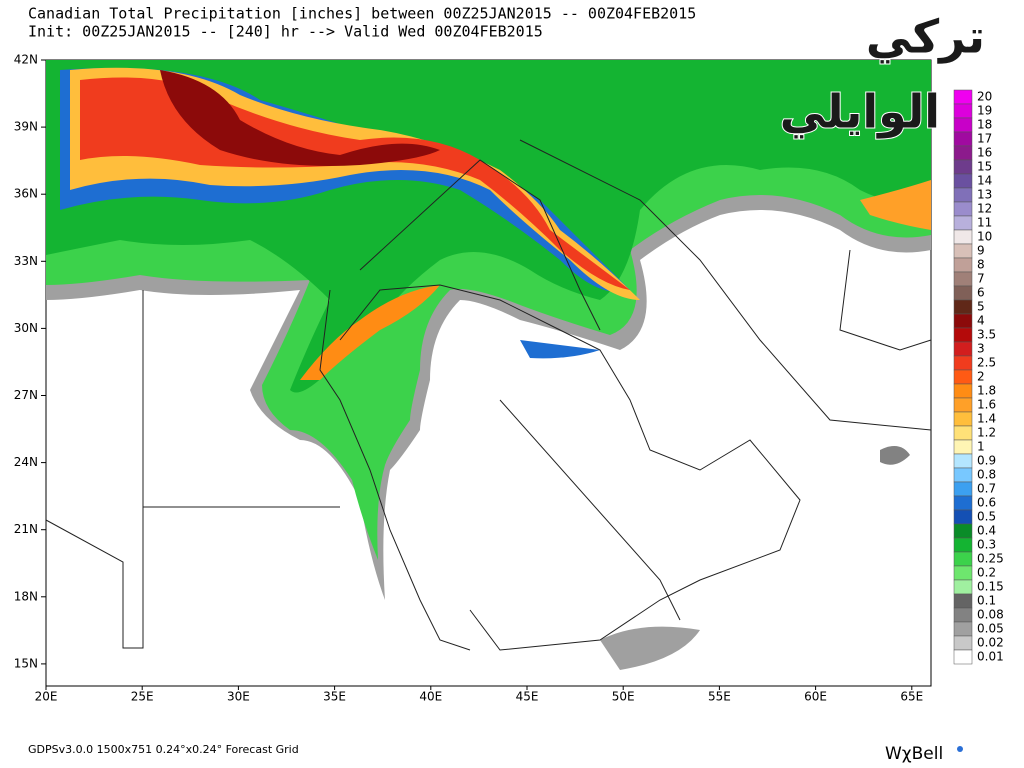 The width and height of the screenshot is (1024, 768). Describe the element at coordinates (26, 596) in the screenshot. I see `lat-label: 18N` at that location.